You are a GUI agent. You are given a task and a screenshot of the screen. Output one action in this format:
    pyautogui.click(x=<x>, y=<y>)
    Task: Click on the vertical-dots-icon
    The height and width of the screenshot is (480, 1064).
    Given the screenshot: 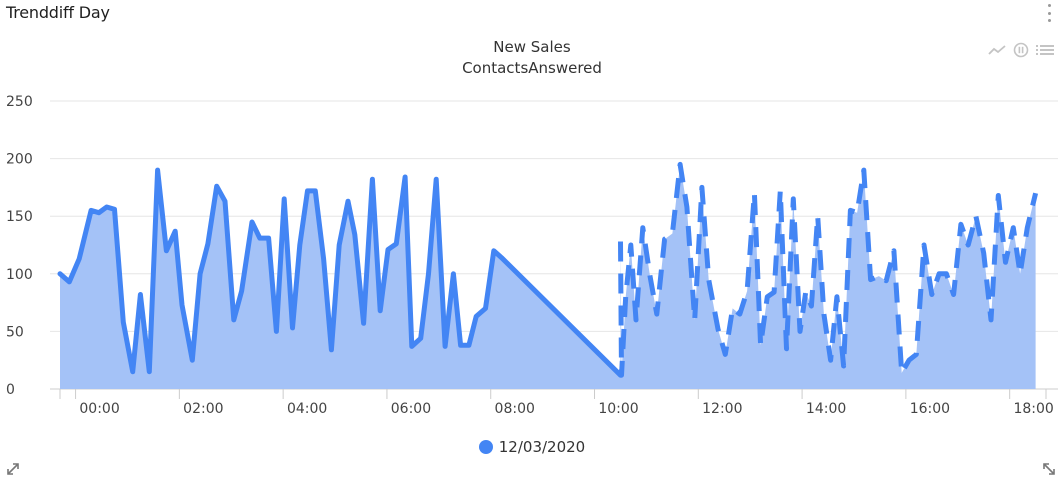 What is the action you would take?
    pyautogui.click(x=1049, y=13)
    